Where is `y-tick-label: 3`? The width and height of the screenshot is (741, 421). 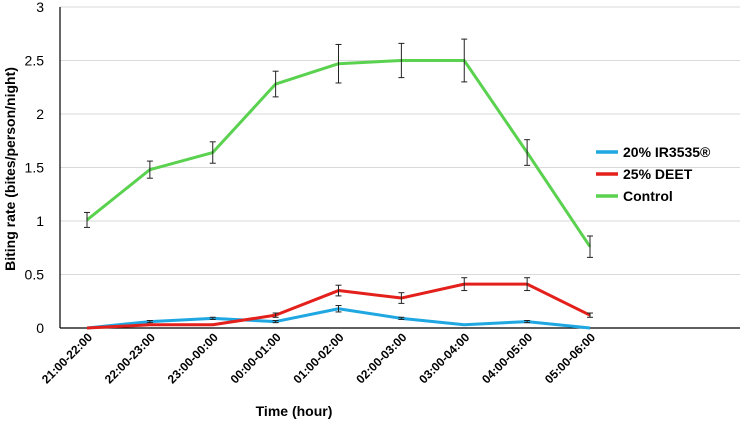 y-tick-label: 3 is located at coordinates (40, 7).